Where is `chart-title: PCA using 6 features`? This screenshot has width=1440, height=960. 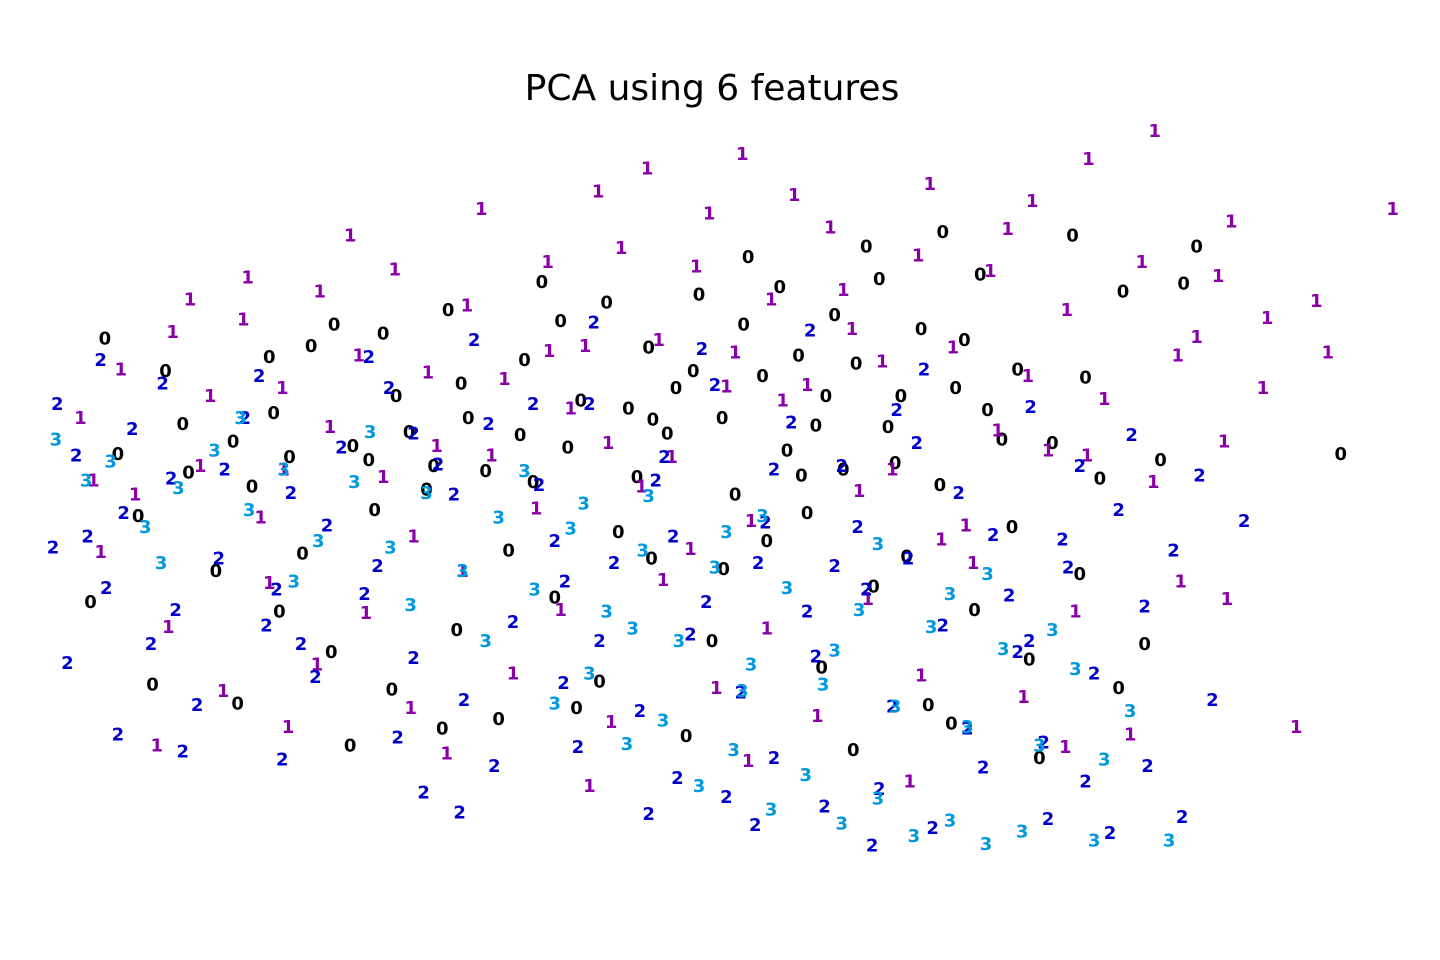
chart-title: PCA using 6 features is located at coordinates (712, 88).